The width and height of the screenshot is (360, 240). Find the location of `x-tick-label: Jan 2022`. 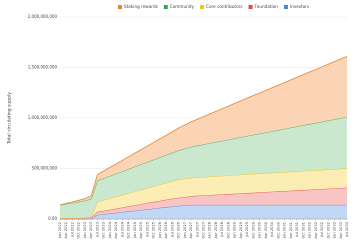

x-tick-label: Jan 2022 is located at coordinates (60, 230).